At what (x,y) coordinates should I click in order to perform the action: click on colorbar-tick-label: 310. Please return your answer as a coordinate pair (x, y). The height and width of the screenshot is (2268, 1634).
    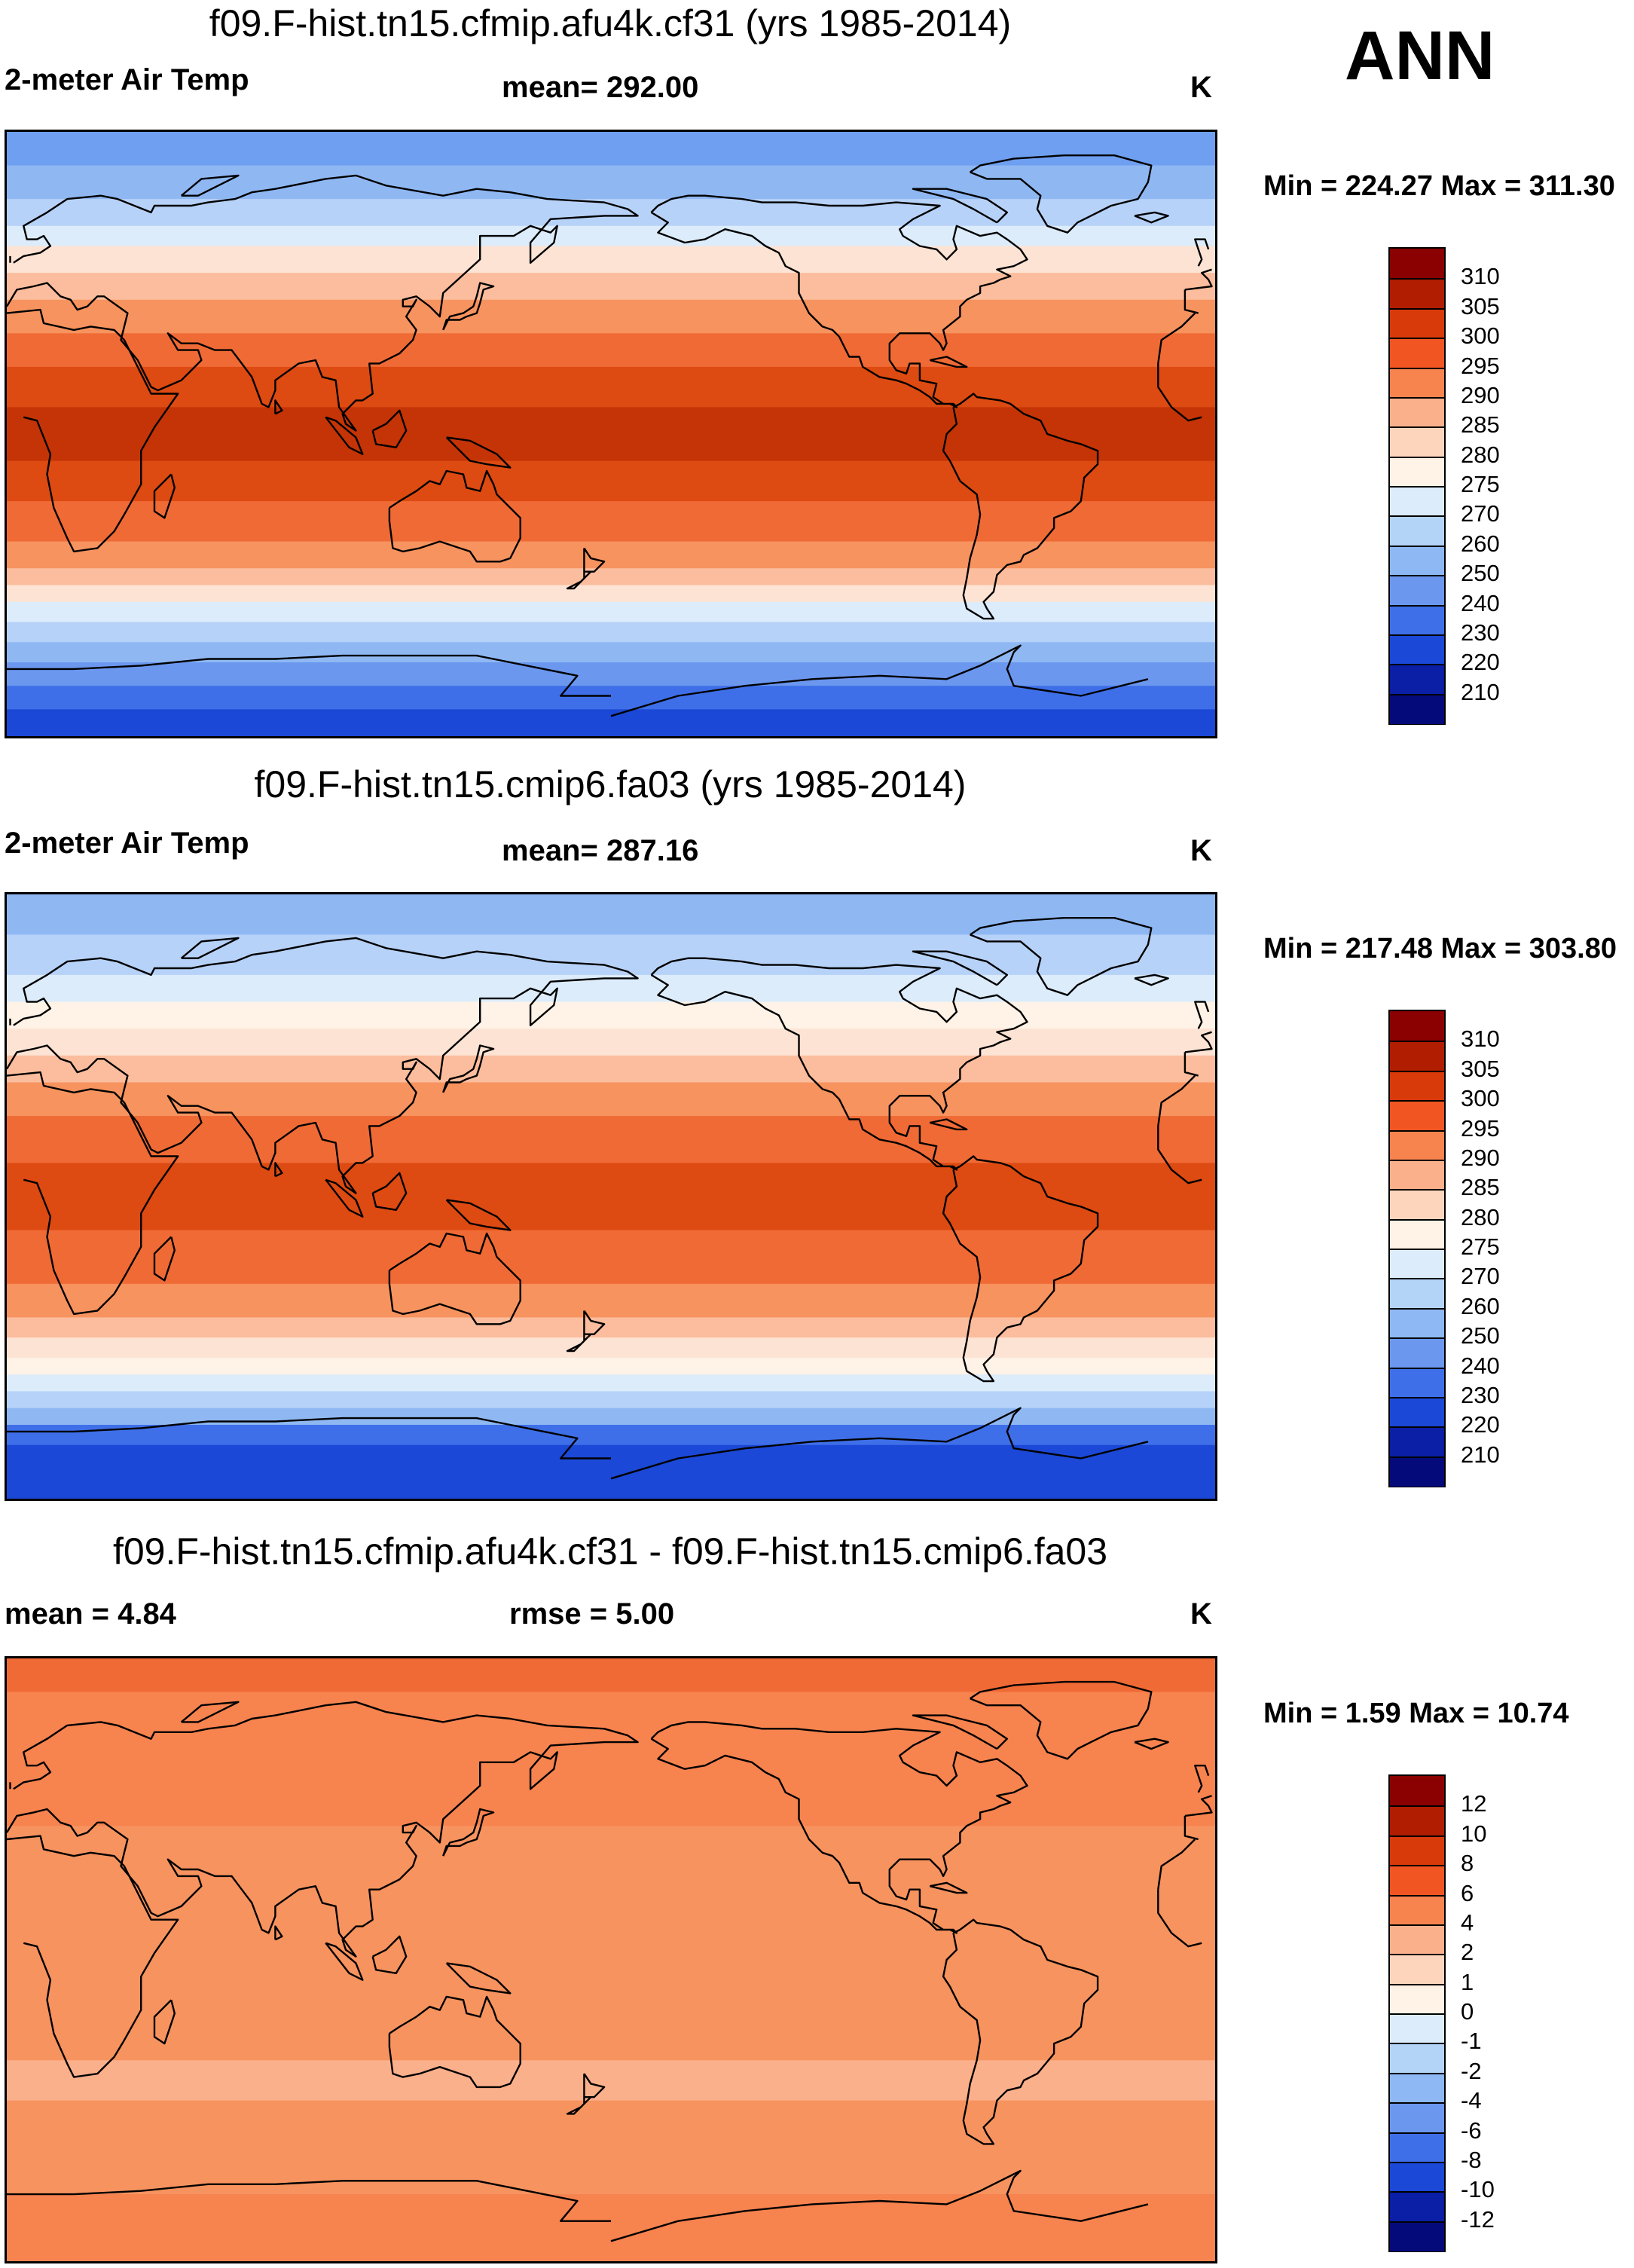
    Looking at the image, I should click on (1480, 1039).